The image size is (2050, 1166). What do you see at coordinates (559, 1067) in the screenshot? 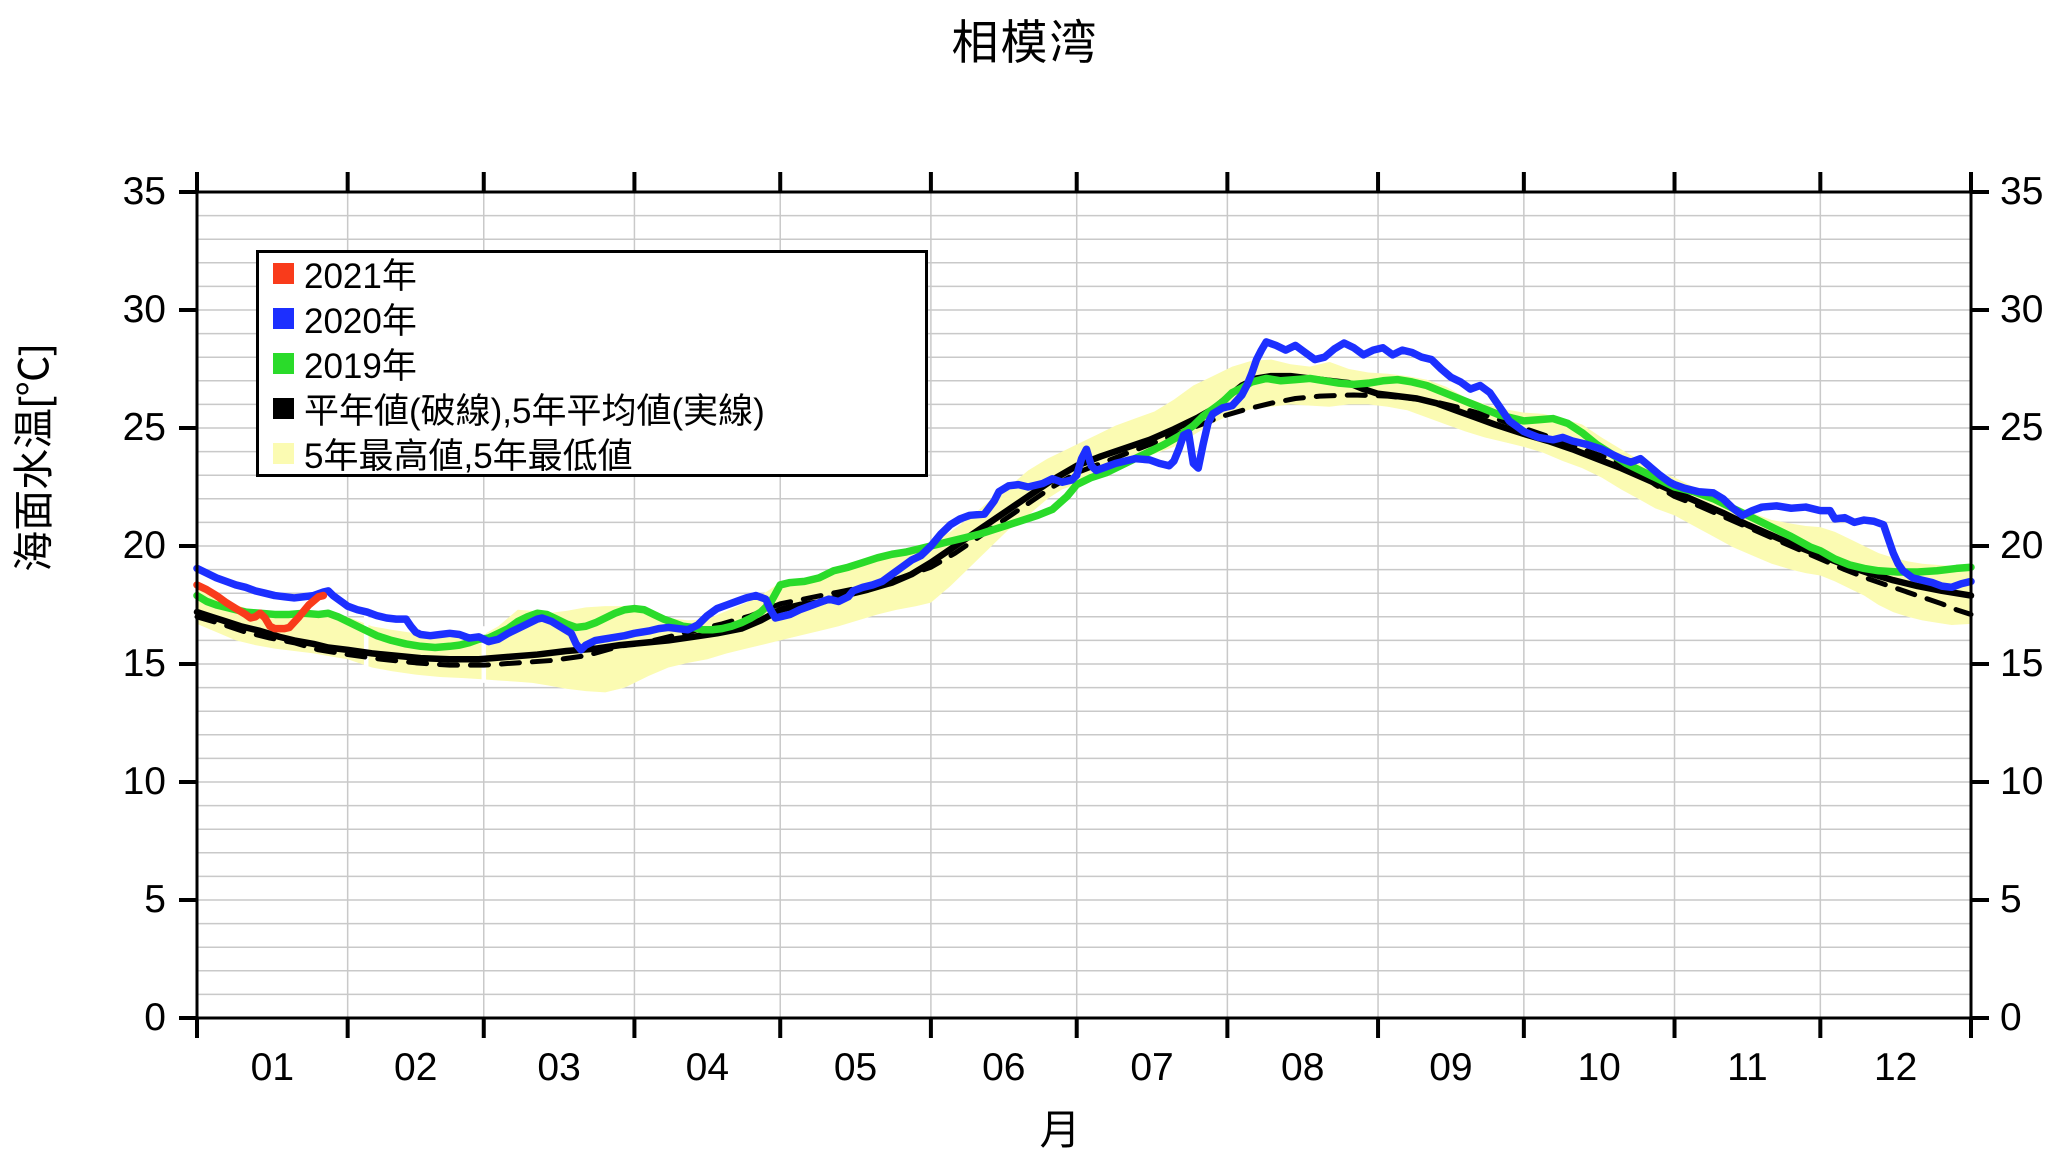
I see `x-tick-label-month: 03` at bounding box center [559, 1067].